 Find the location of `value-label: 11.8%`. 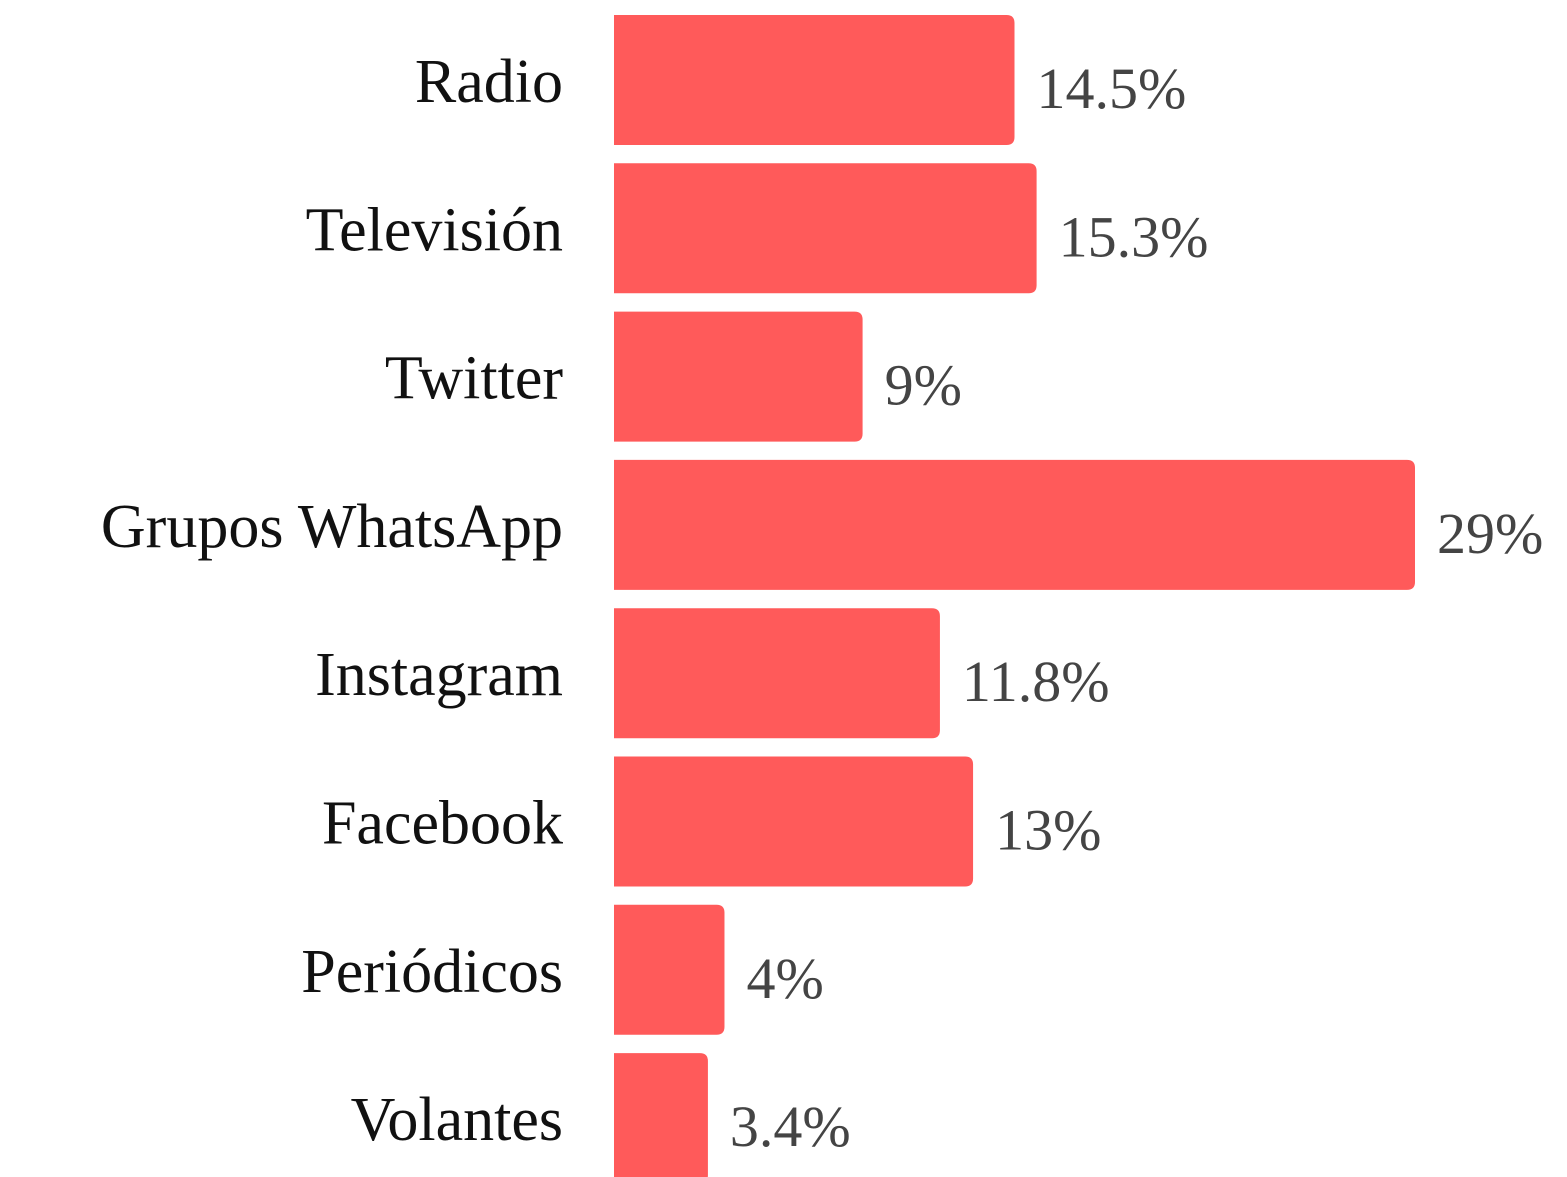

value-label: 11.8% is located at coordinates (1036, 681).